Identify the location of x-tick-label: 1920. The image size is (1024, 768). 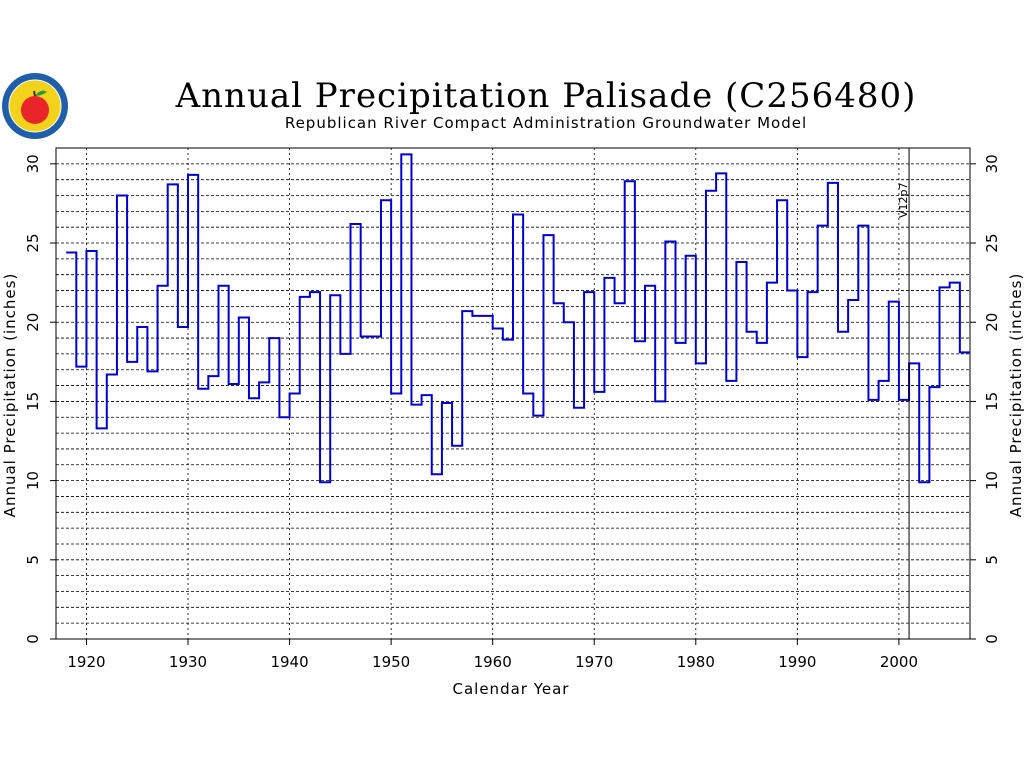
(86, 662).